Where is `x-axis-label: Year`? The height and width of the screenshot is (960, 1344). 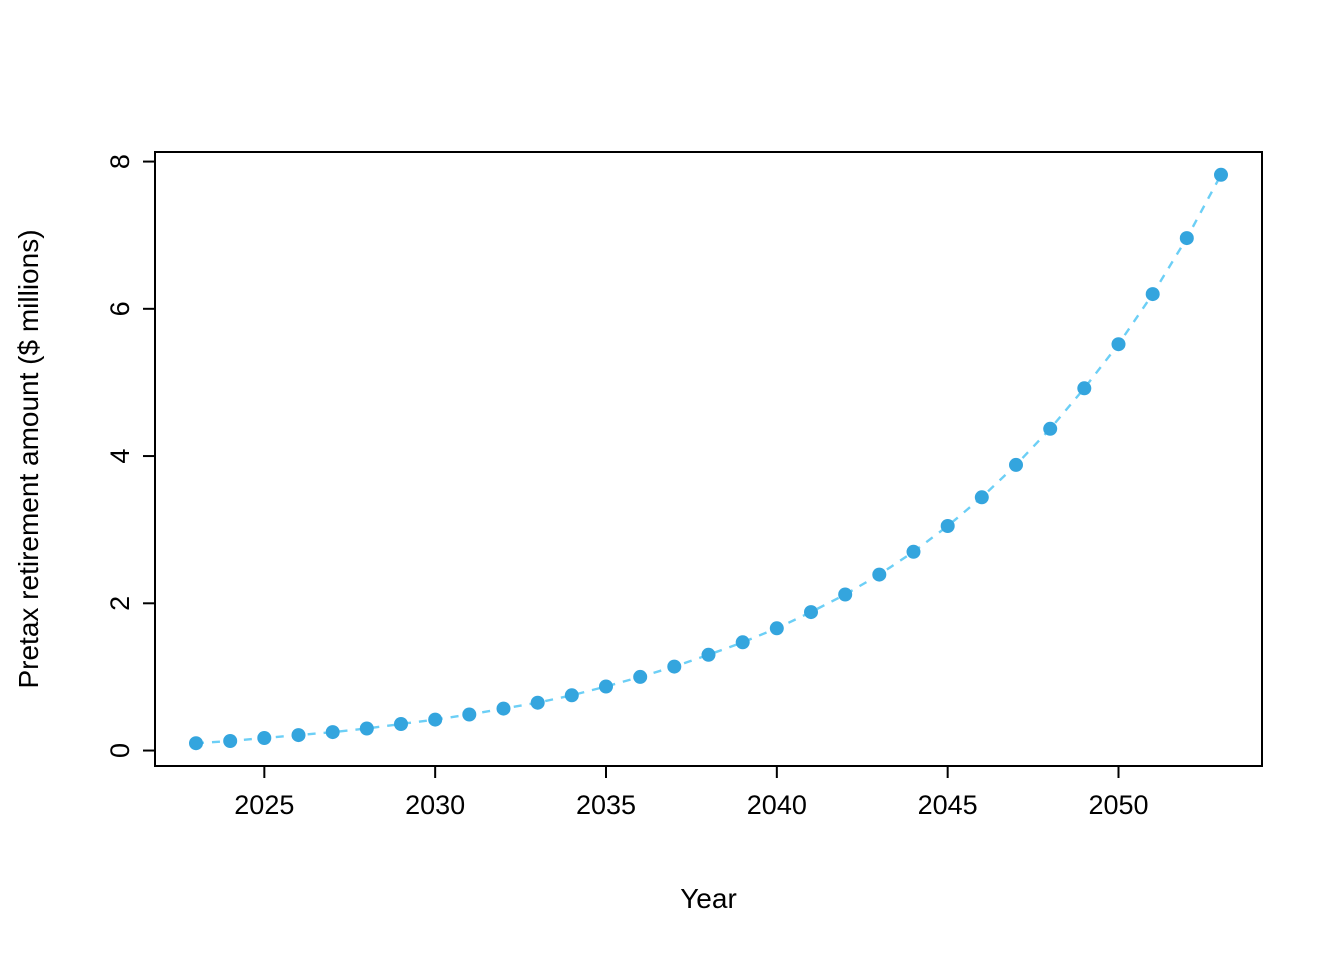 x-axis-label: Year is located at coordinates (708, 898).